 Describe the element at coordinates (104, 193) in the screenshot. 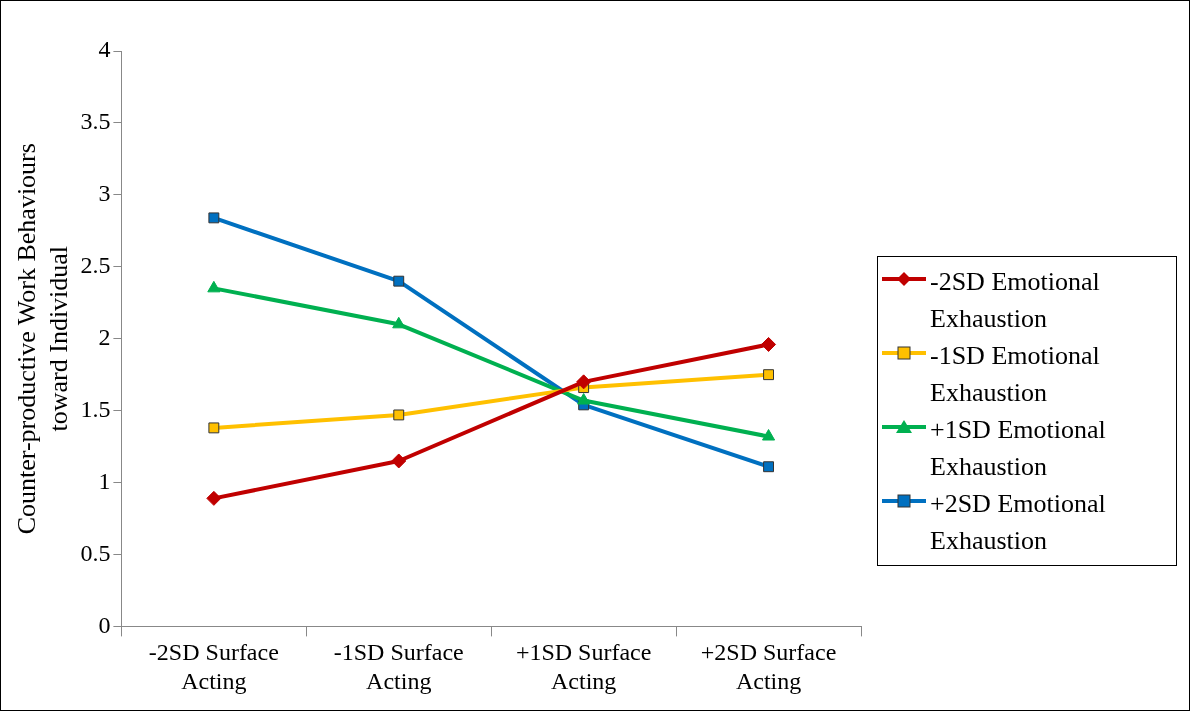

I see `y-tick-label: 3` at that location.